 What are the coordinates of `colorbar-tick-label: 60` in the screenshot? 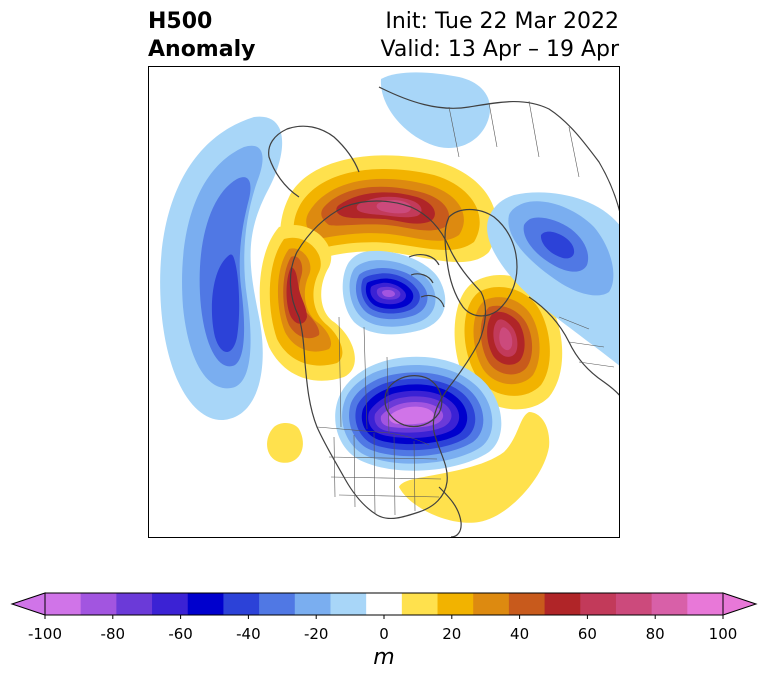 It's located at (587, 634).